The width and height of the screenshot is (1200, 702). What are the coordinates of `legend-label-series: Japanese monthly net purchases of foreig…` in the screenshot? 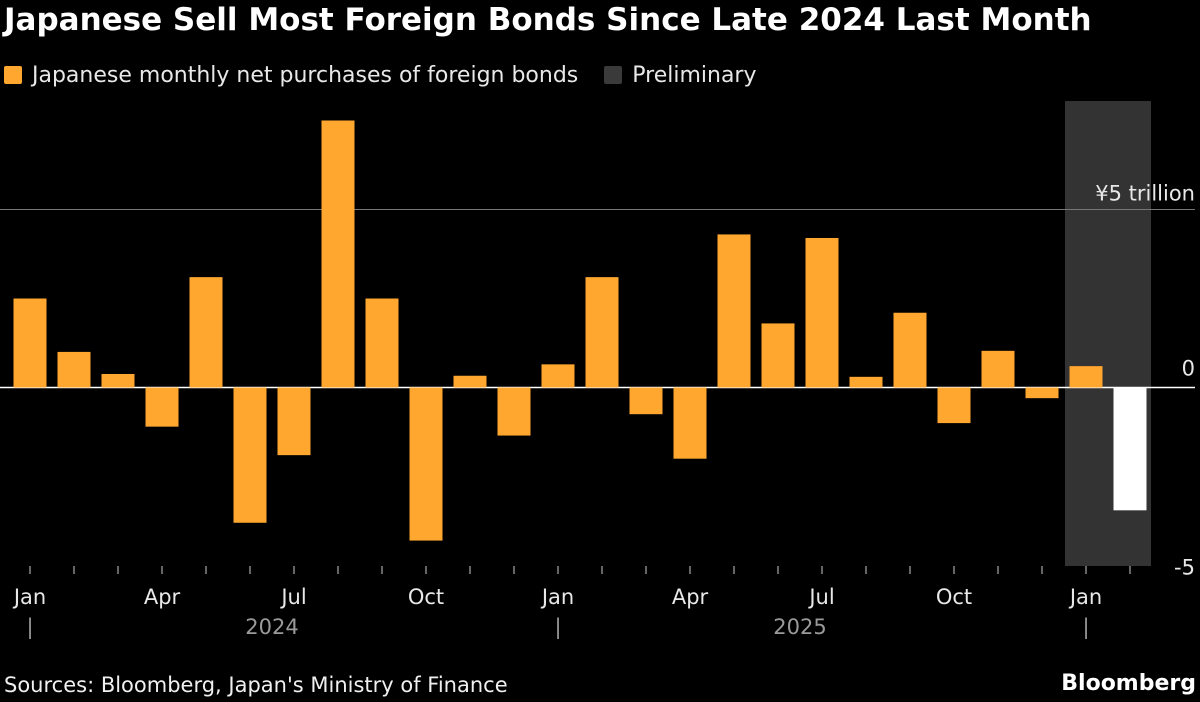 It's located at (305, 75).